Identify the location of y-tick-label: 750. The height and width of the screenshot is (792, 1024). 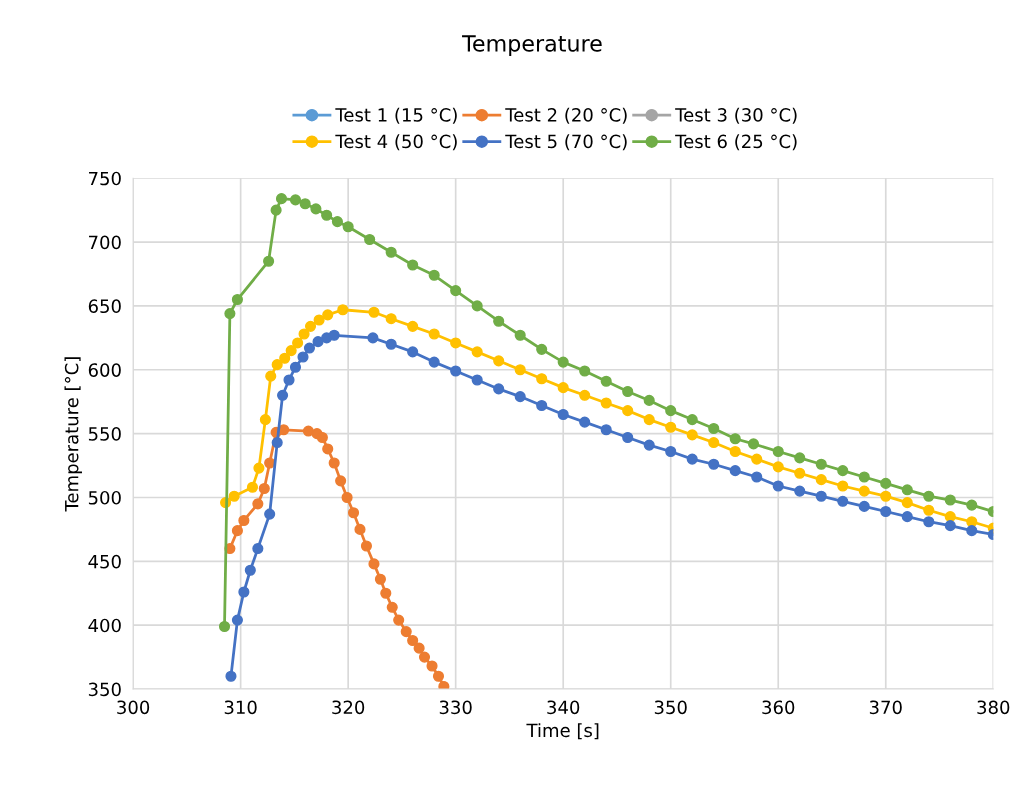
(105, 178).